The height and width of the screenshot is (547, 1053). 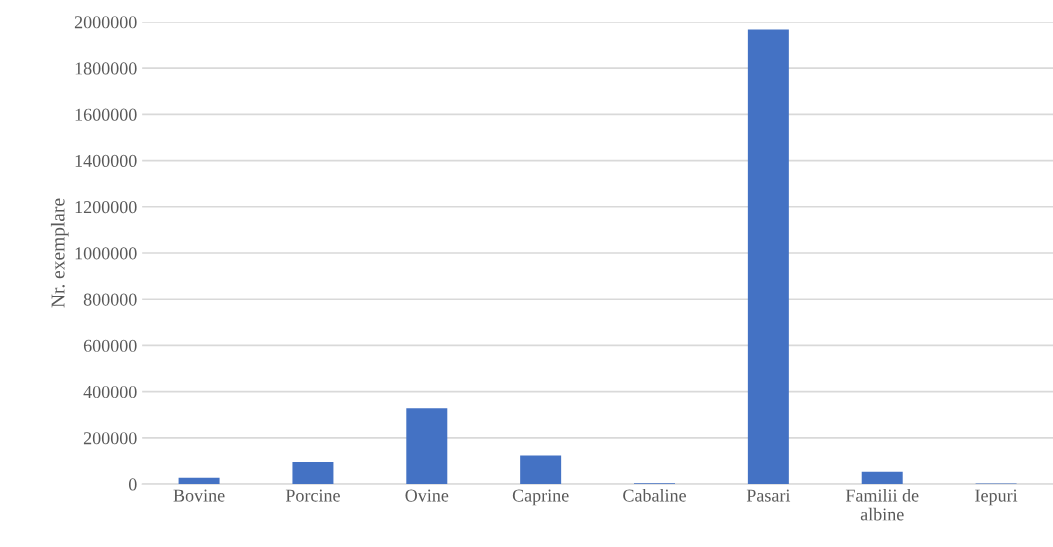 What do you see at coordinates (312, 495) in the screenshot?
I see `x-tick-label: Porcine` at bounding box center [312, 495].